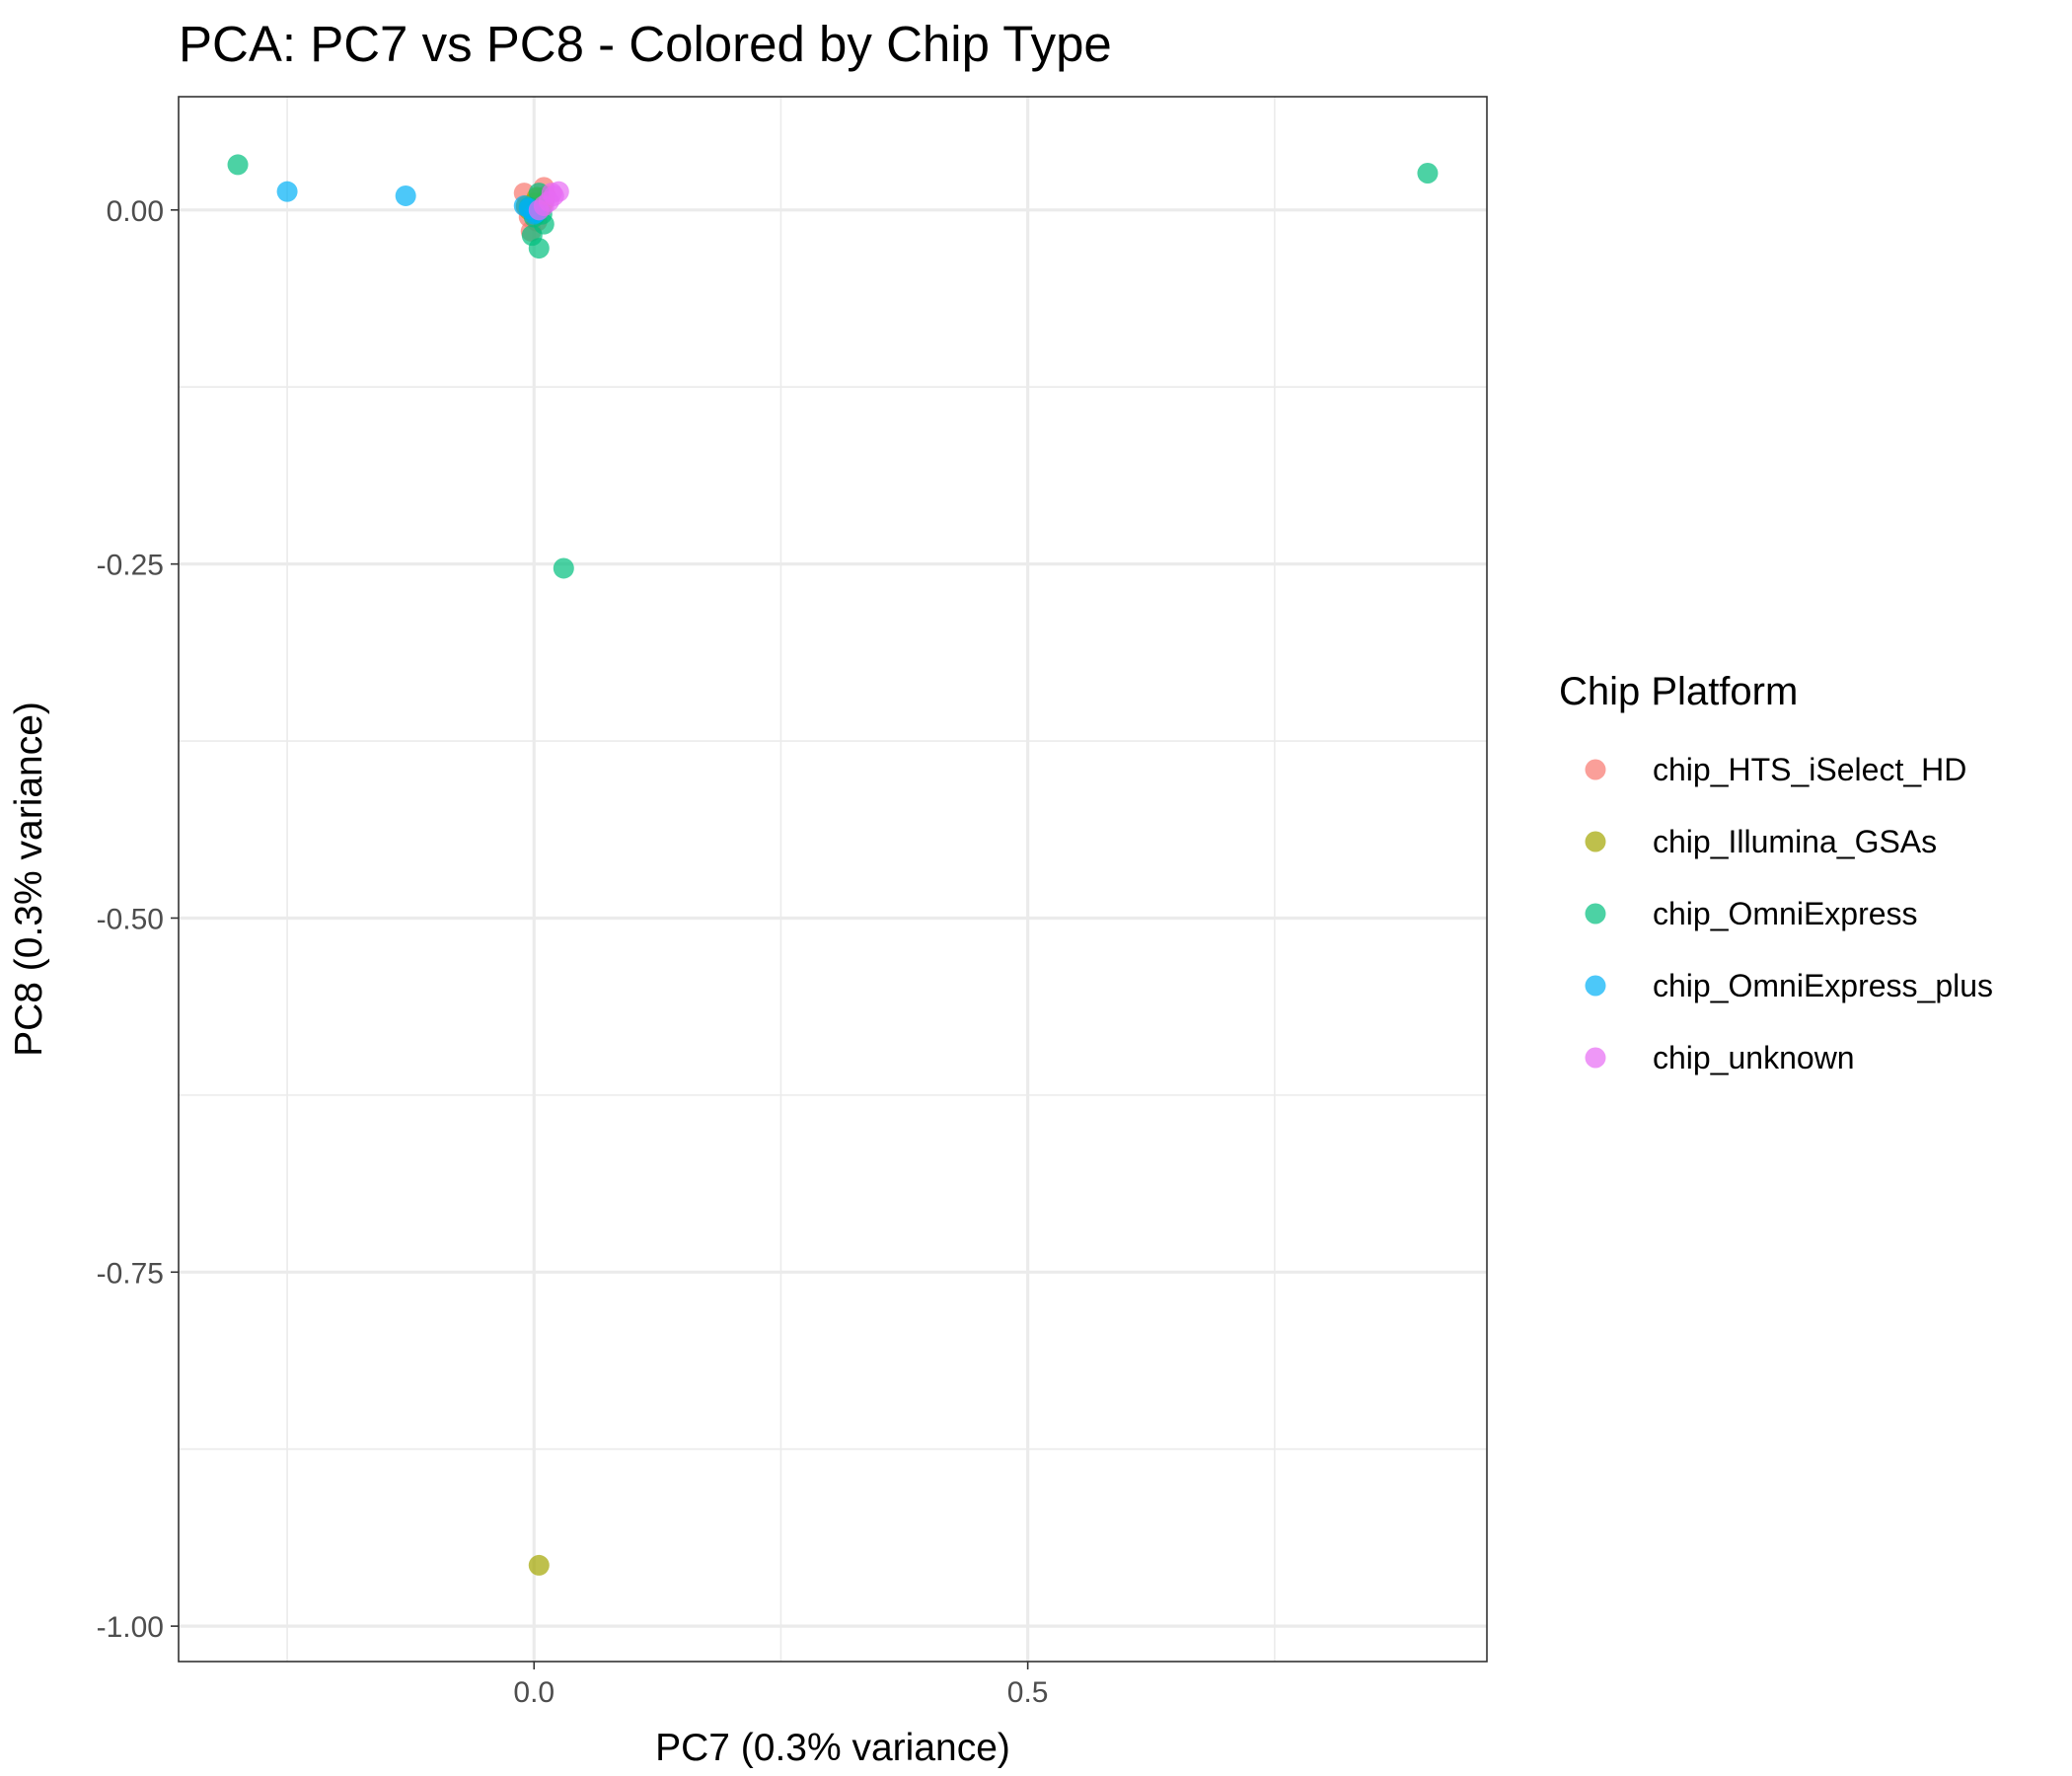 The image size is (2072, 1776). What do you see at coordinates (136, 212) in the screenshot?
I see `y-tick-label: 0.00` at bounding box center [136, 212].